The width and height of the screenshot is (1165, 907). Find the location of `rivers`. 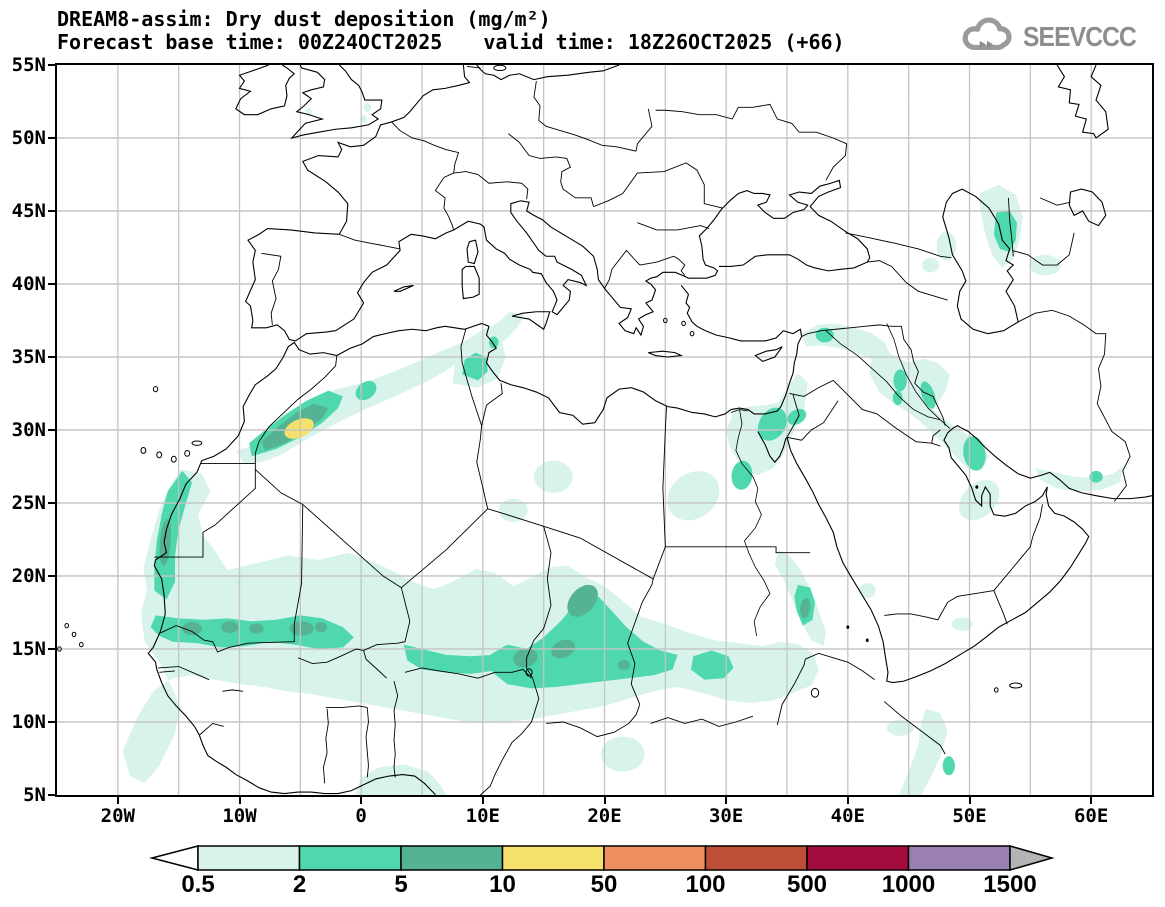

rivers is located at coordinates (840, 479).